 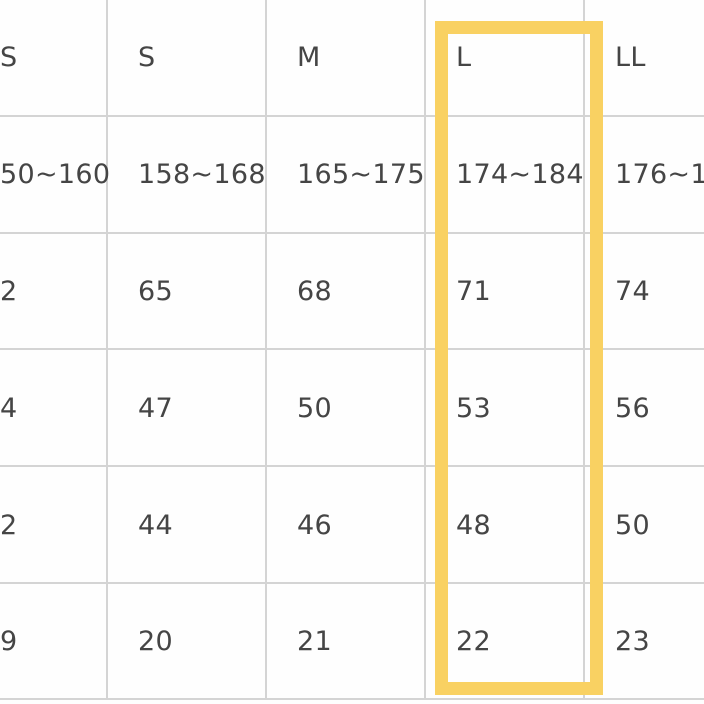 What do you see at coordinates (9, 408) in the screenshot?
I see `table-cell: 4` at bounding box center [9, 408].